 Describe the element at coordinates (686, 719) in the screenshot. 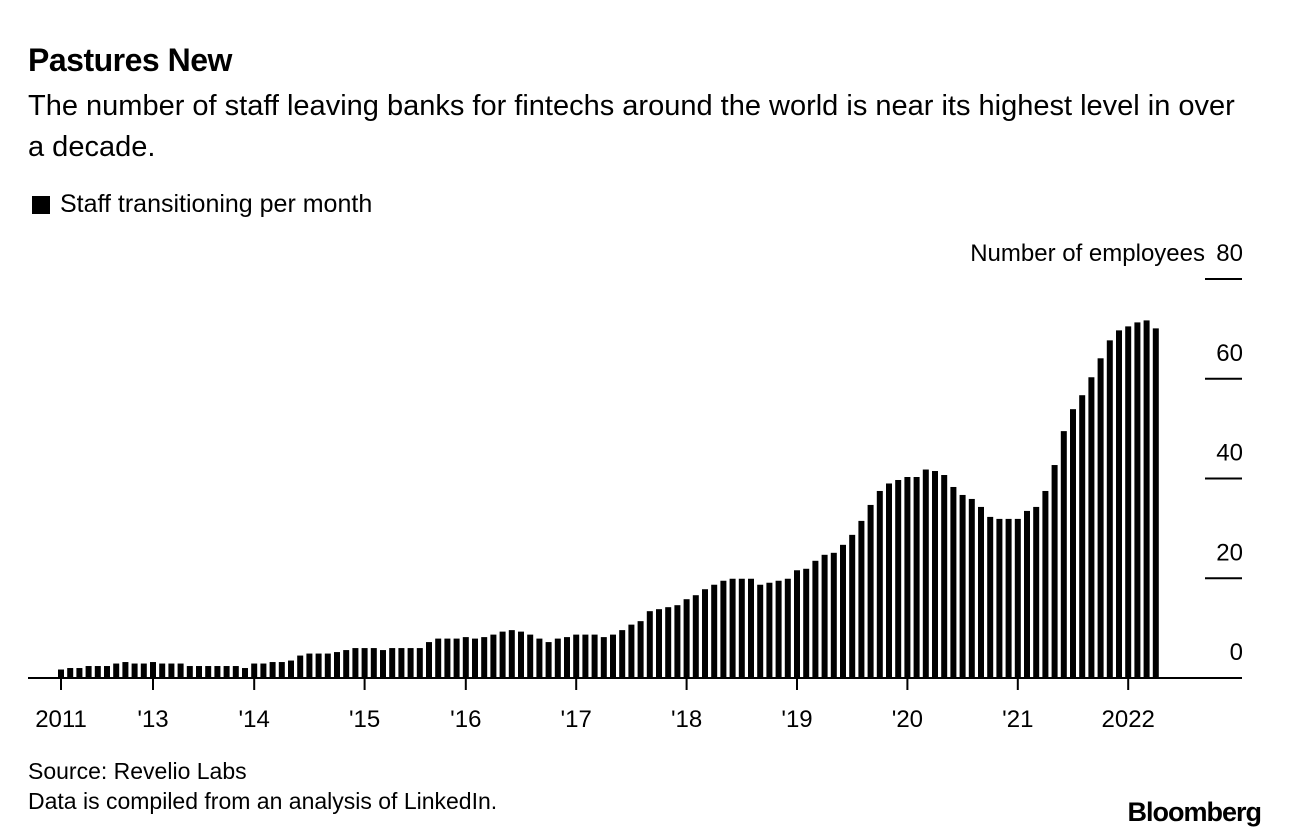

I see `x-tick-label: '18` at that location.